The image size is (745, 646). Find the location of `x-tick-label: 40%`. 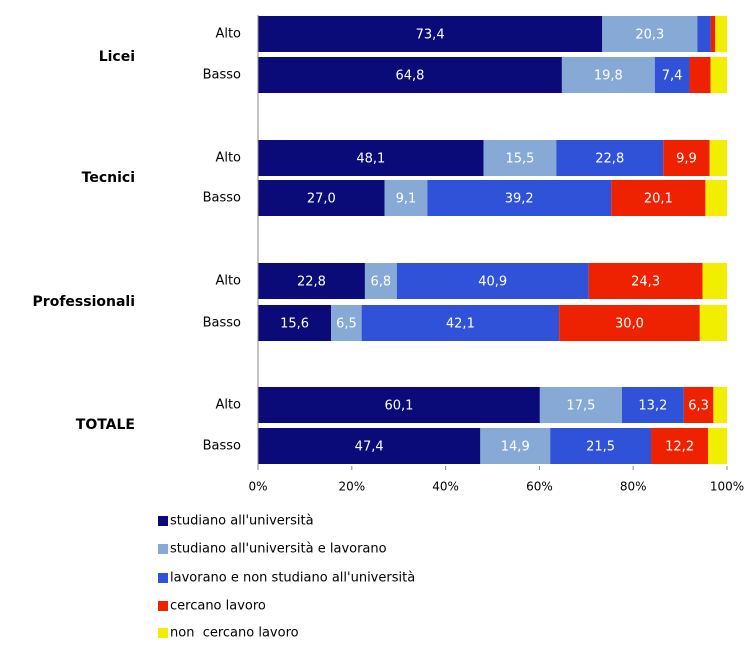

x-tick-label: 40% is located at coordinates (445, 487).